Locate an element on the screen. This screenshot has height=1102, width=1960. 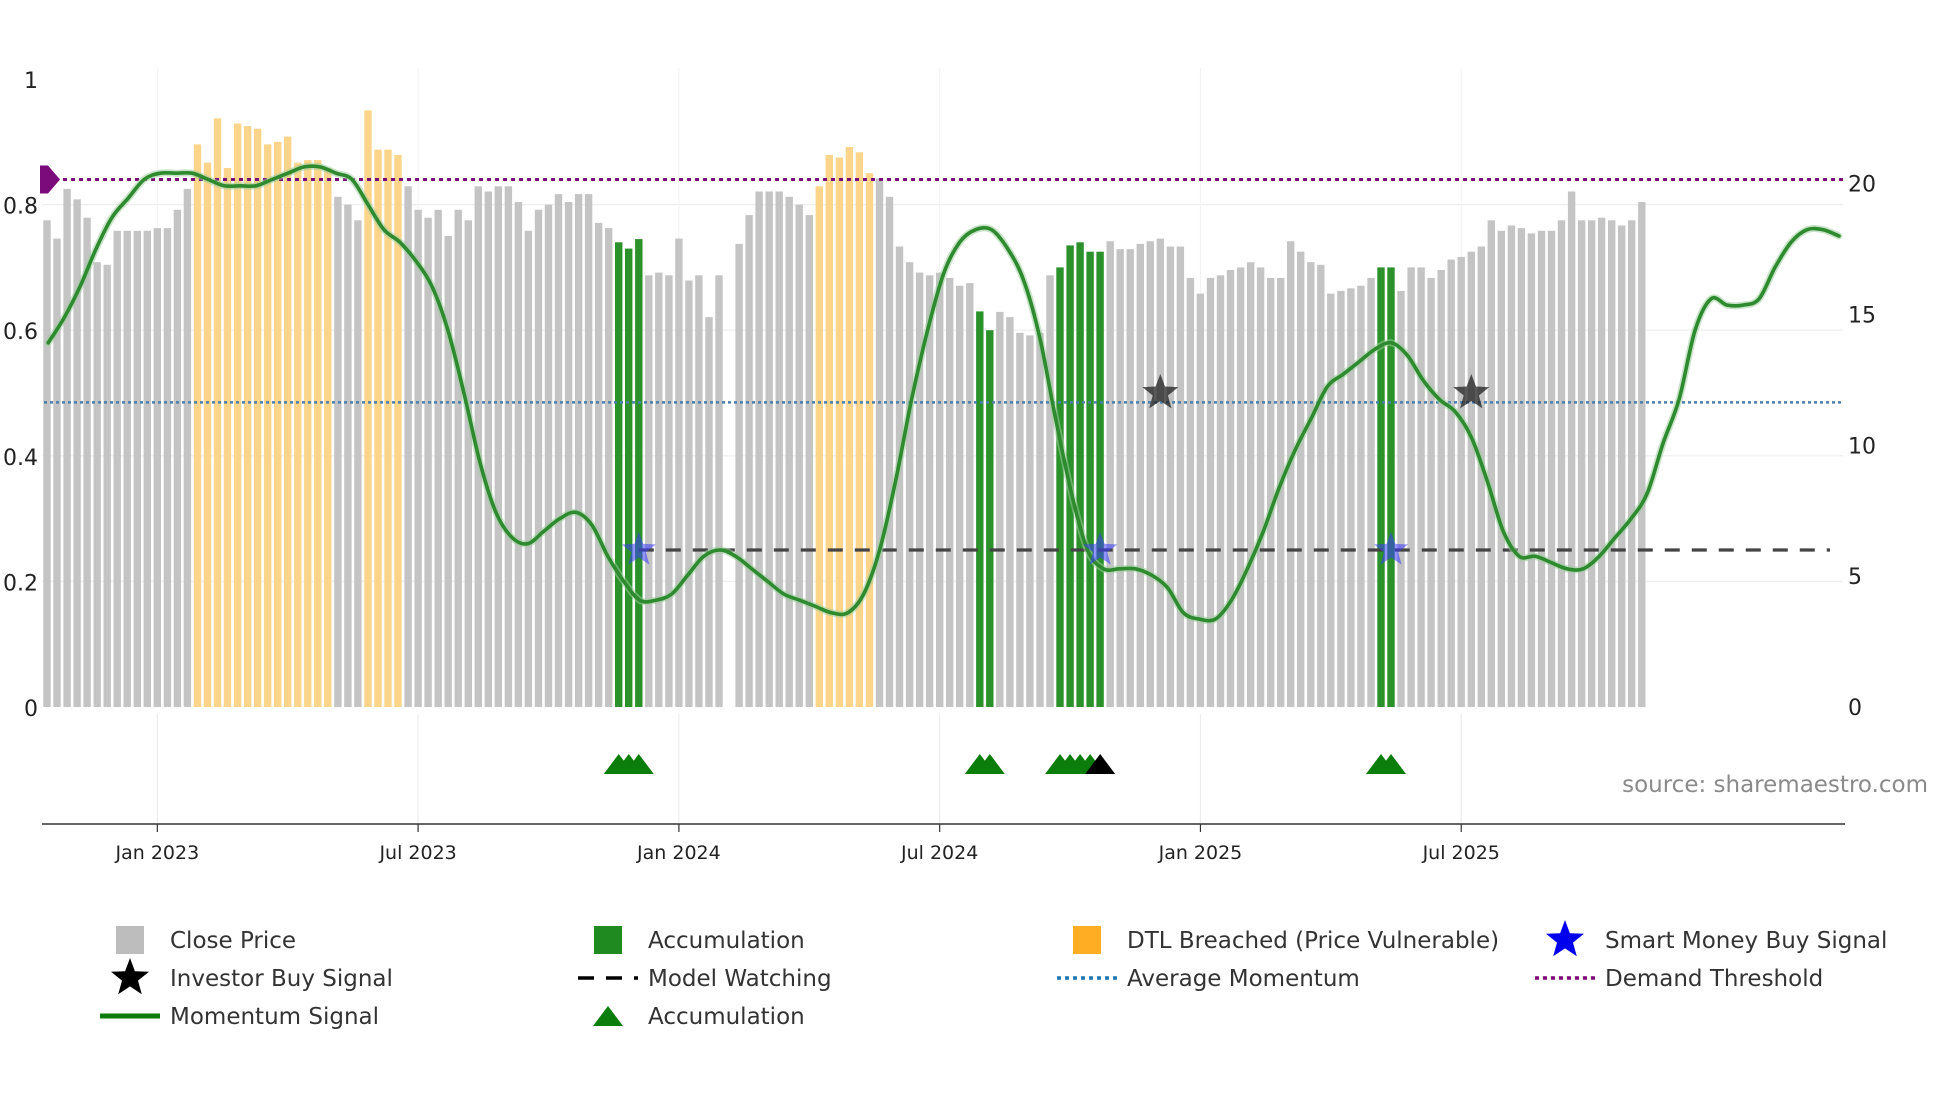
left-tick-label: 0.8 is located at coordinates (20, 207).